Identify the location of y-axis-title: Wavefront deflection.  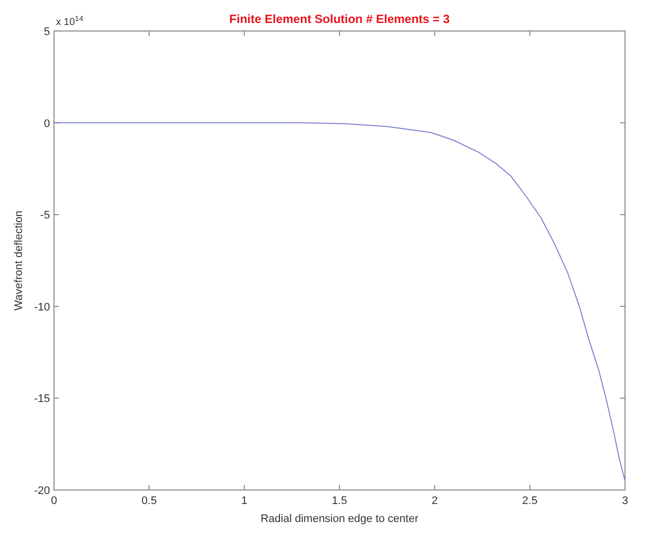
(19, 260).